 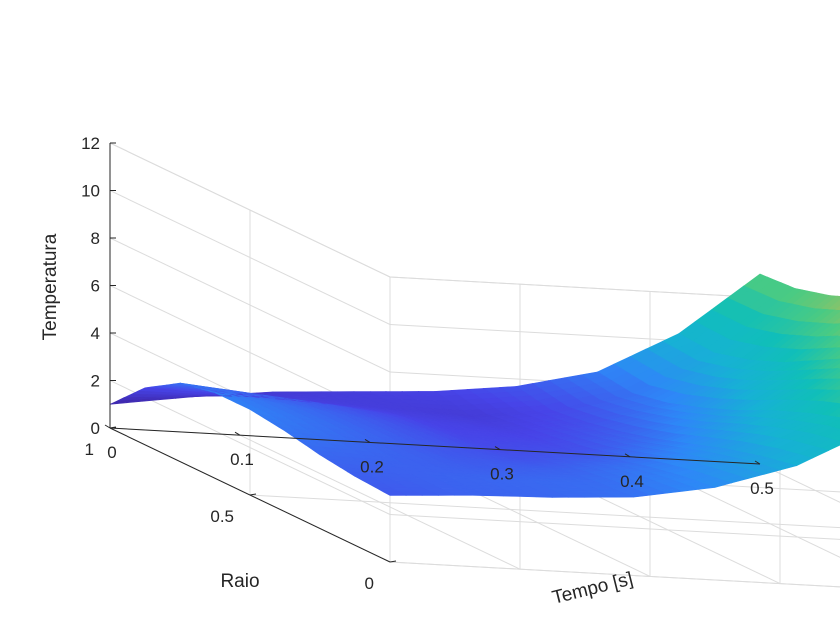 I want to click on z-tick-label: 10, so click(x=90, y=191).